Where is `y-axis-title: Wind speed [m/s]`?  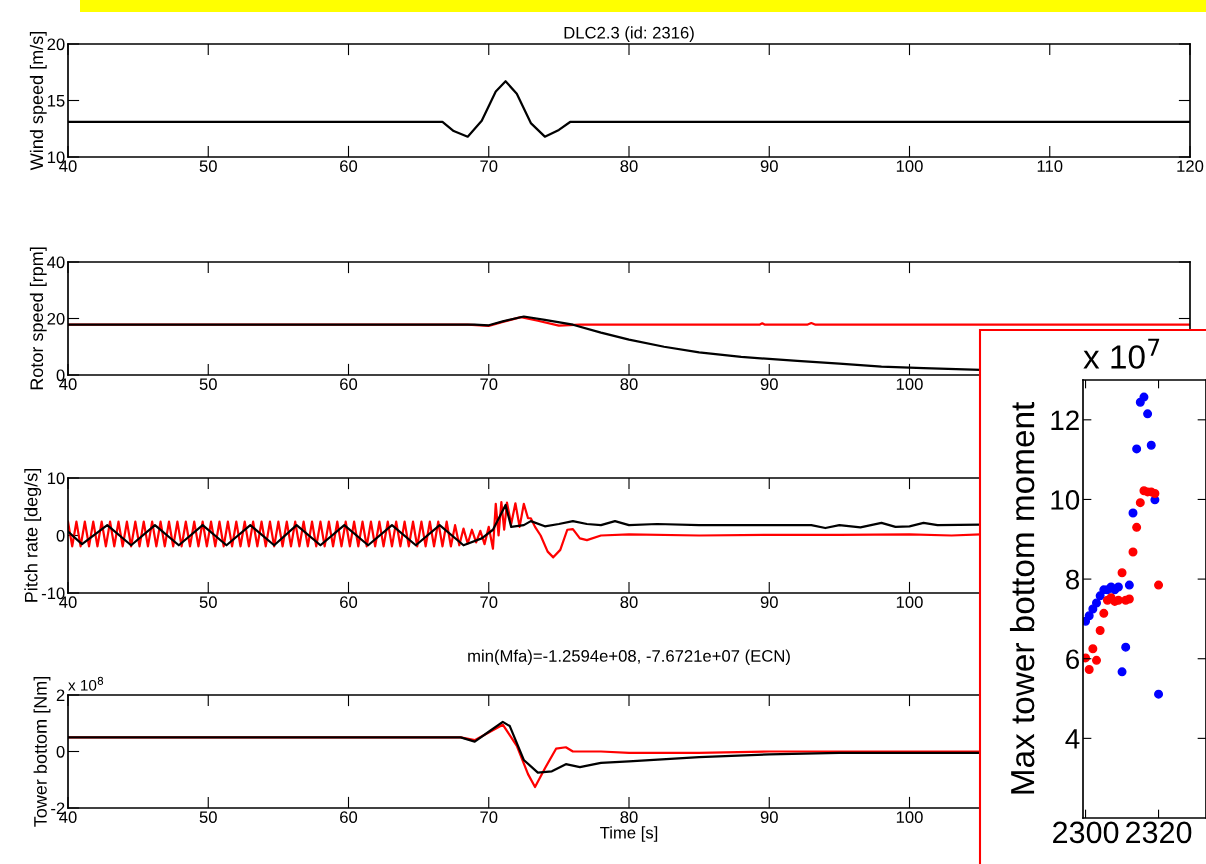
y-axis-title: Wind speed [m/s] is located at coordinates (38, 101).